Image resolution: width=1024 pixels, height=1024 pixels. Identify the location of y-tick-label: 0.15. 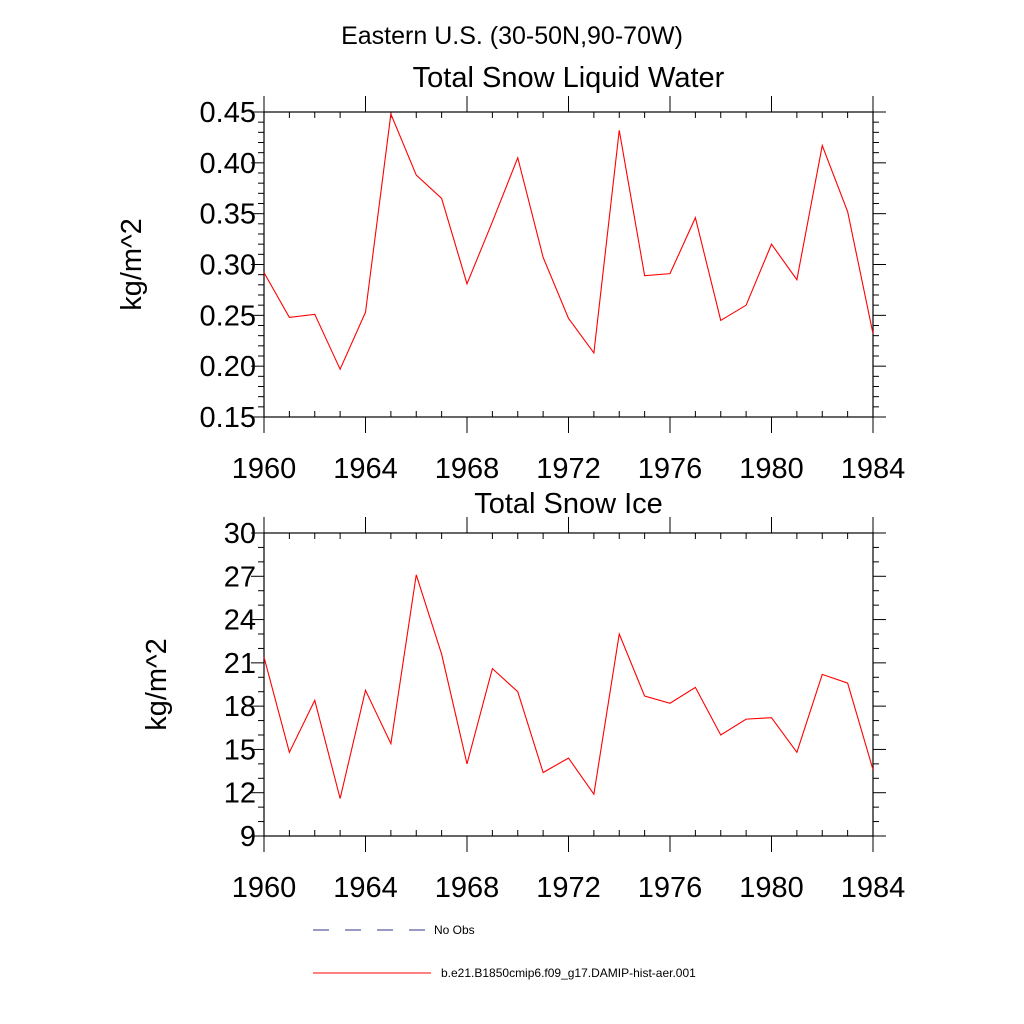
(228, 418).